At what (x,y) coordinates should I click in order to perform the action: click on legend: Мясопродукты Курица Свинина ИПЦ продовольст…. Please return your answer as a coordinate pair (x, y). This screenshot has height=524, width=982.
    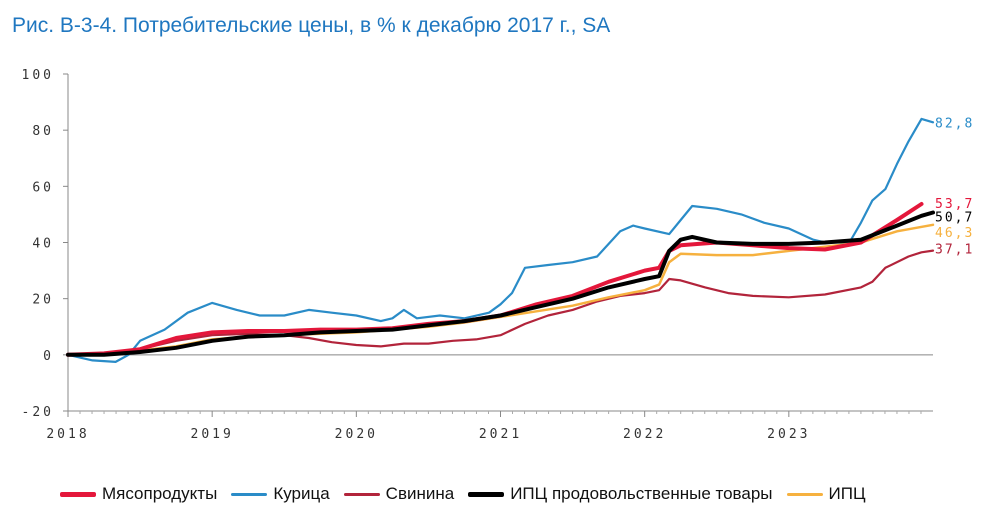
    Looking at the image, I should click on (463, 494).